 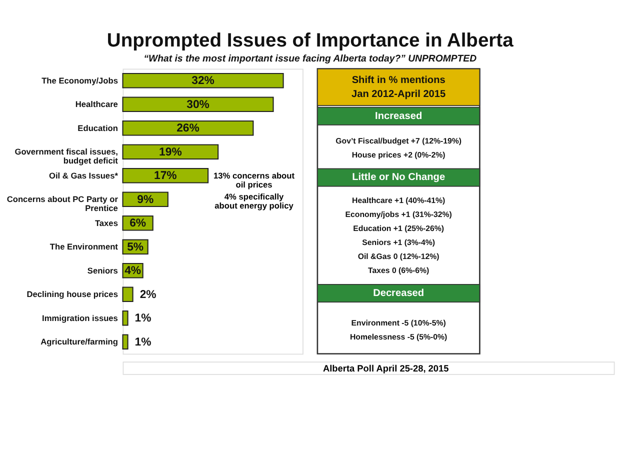 I want to click on text: Decreased, so click(x=398, y=293).